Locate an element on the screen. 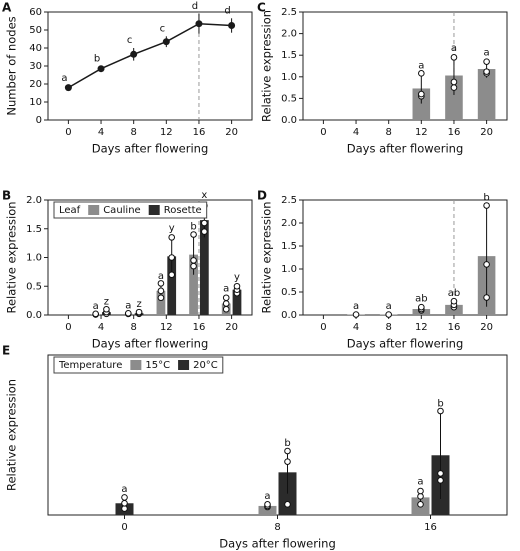  panel-label: C is located at coordinates (261, 8).